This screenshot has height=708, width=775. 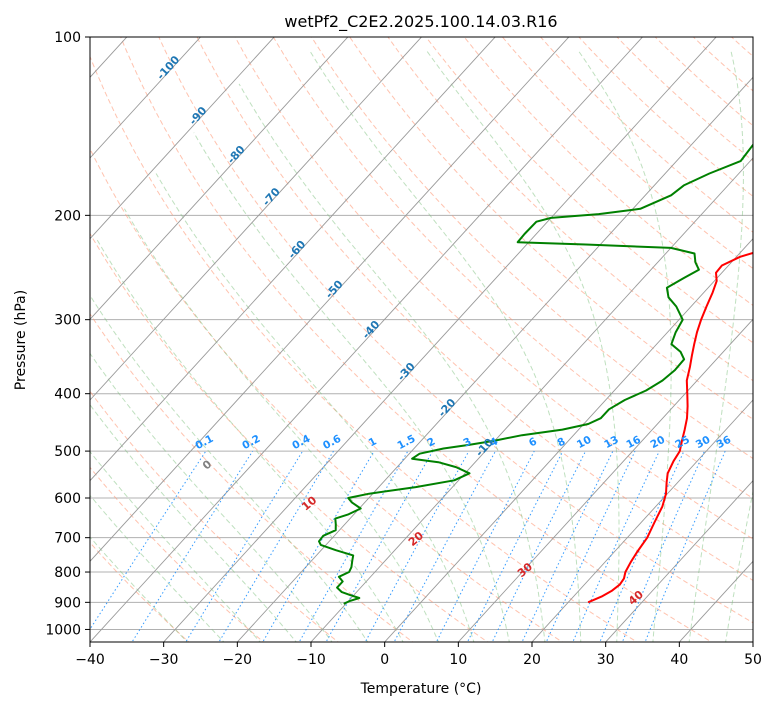 I want to click on mixing-ratio-label: 3, so click(x=467, y=442).